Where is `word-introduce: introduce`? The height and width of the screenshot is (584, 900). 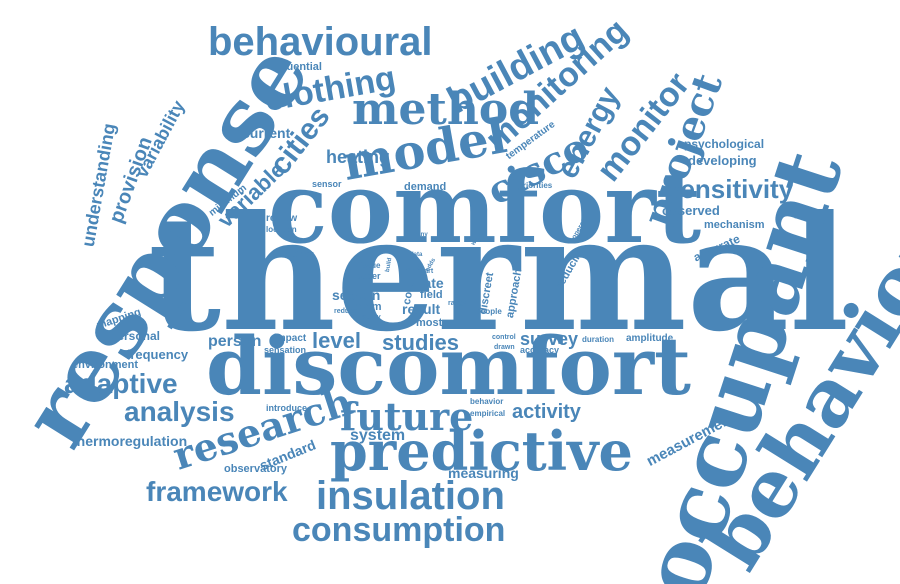 word-introduce: introduce is located at coordinates (286, 408).